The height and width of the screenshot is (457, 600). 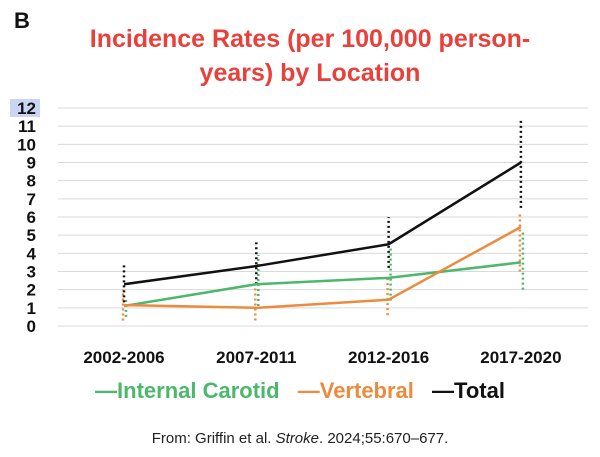 What do you see at coordinates (383, 438) in the screenshot?
I see `source-suffix: . 2024;55:670–677.` at bounding box center [383, 438].